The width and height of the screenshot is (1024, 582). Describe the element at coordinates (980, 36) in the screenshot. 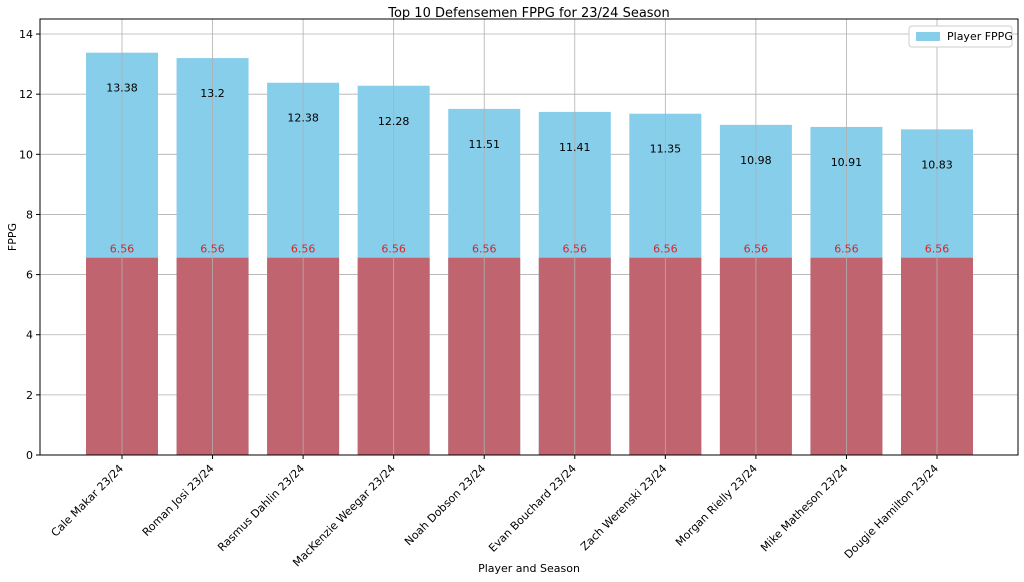

I see `legend-entry-player-fppg: Player FPPG` at that location.